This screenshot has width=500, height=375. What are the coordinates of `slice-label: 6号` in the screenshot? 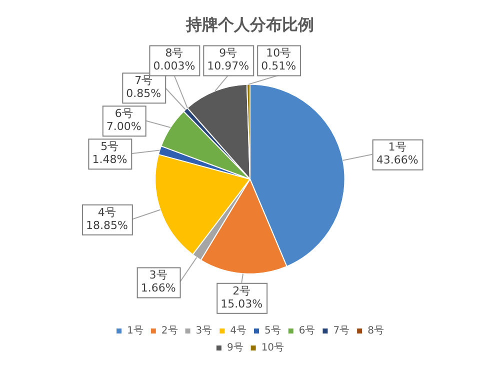 It's located at (123, 113).